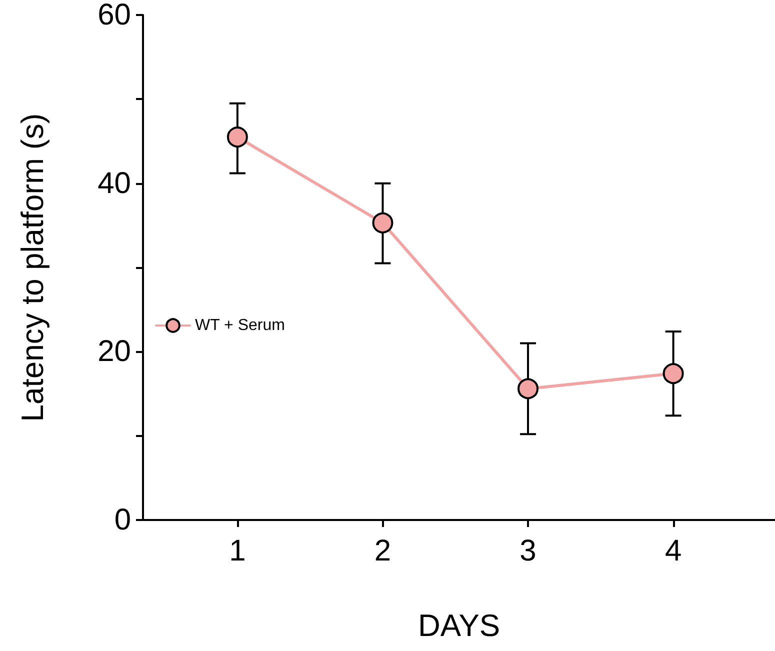  I want to click on y-tick-label: 60, so click(114, 16).